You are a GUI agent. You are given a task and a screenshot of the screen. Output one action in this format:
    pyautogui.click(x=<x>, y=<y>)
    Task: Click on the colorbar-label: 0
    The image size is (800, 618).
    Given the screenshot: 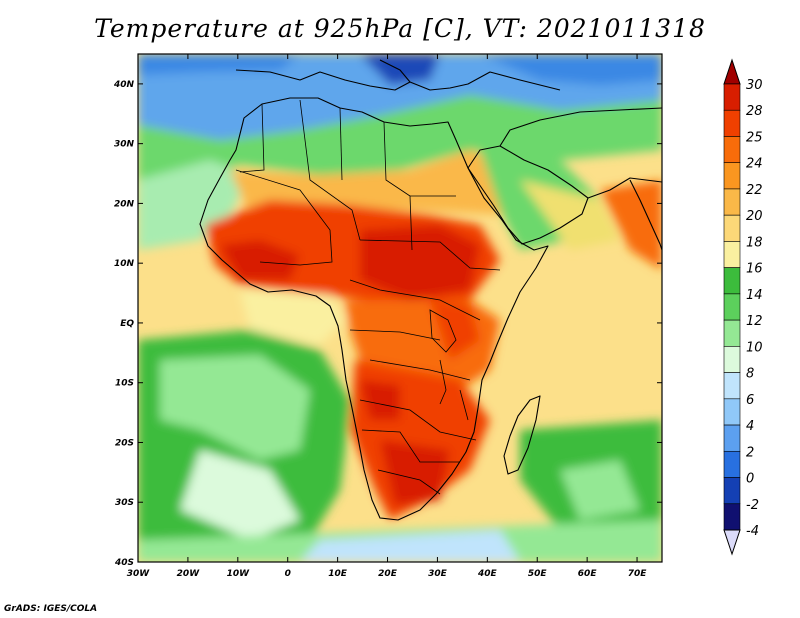 What is the action you would take?
    pyautogui.click(x=750, y=479)
    